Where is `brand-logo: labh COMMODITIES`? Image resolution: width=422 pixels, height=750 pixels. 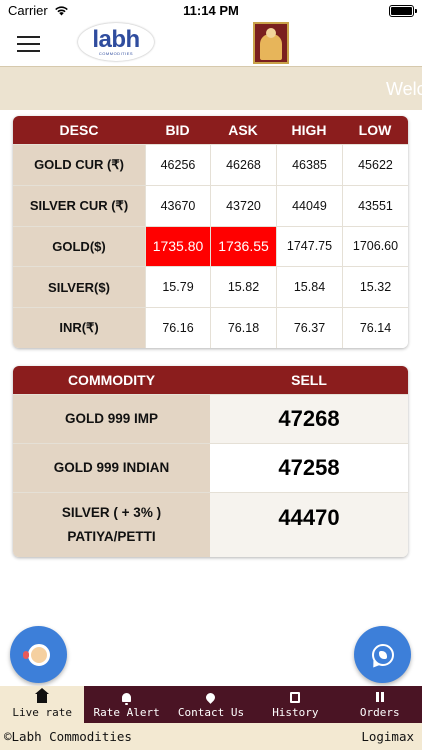 brand-logo: labh COMMODITIES is located at coordinates (116, 42).